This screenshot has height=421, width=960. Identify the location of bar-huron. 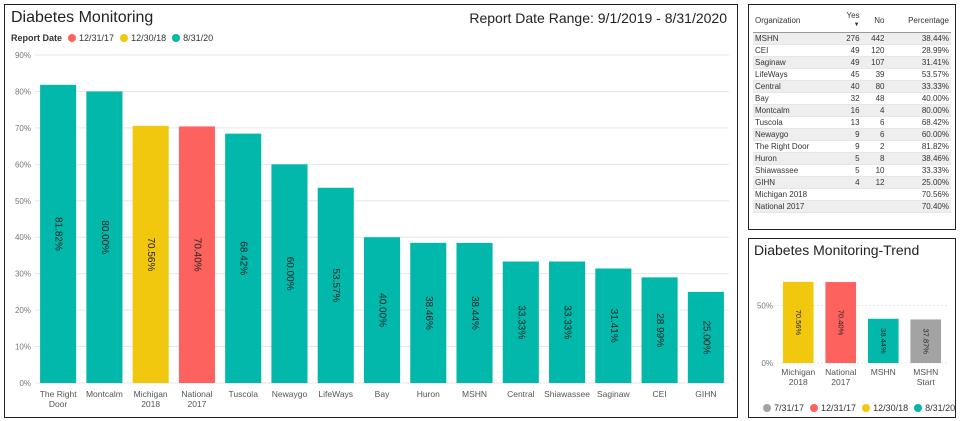
(428, 312).